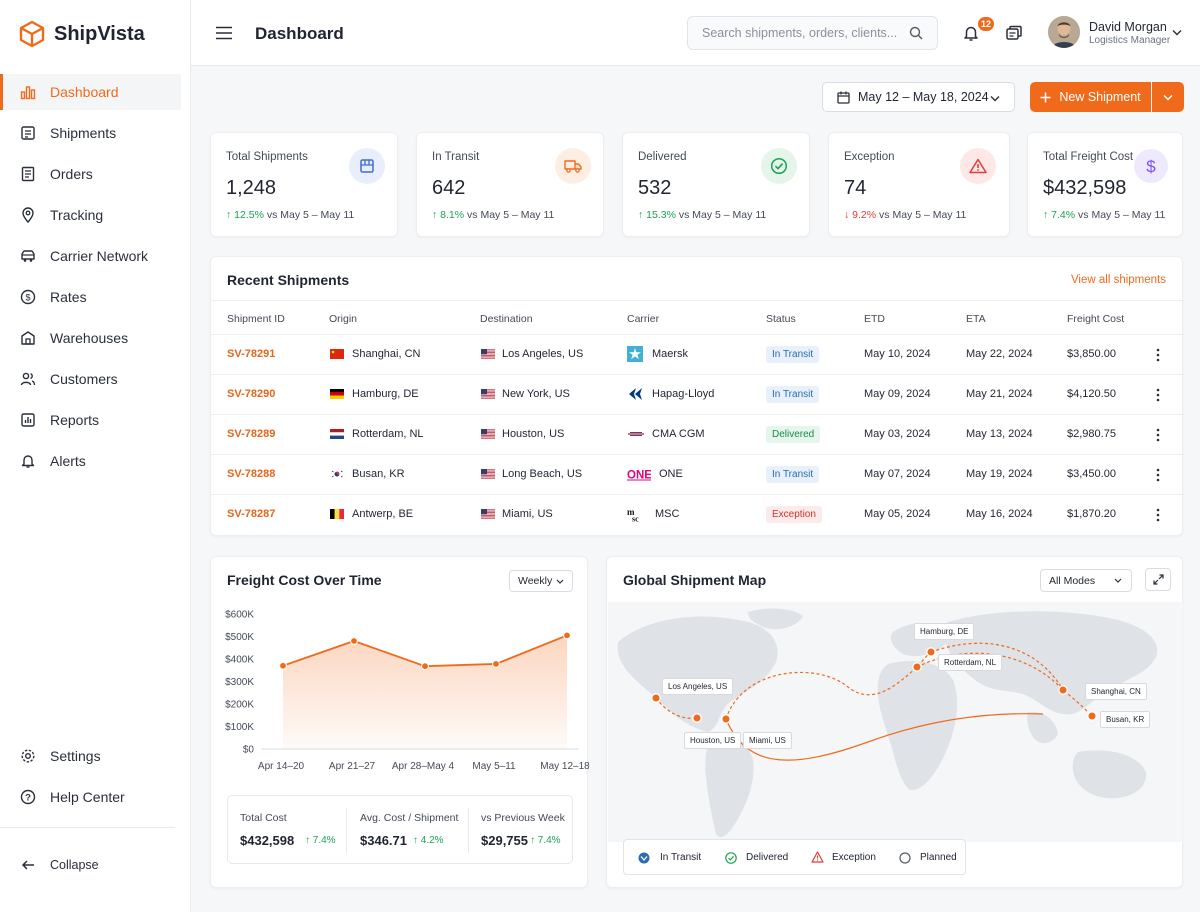 The height and width of the screenshot is (912, 1200). What do you see at coordinates (874, 319) in the screenshot?
I see `column-header: ETD` at bounding box center [874, 319].